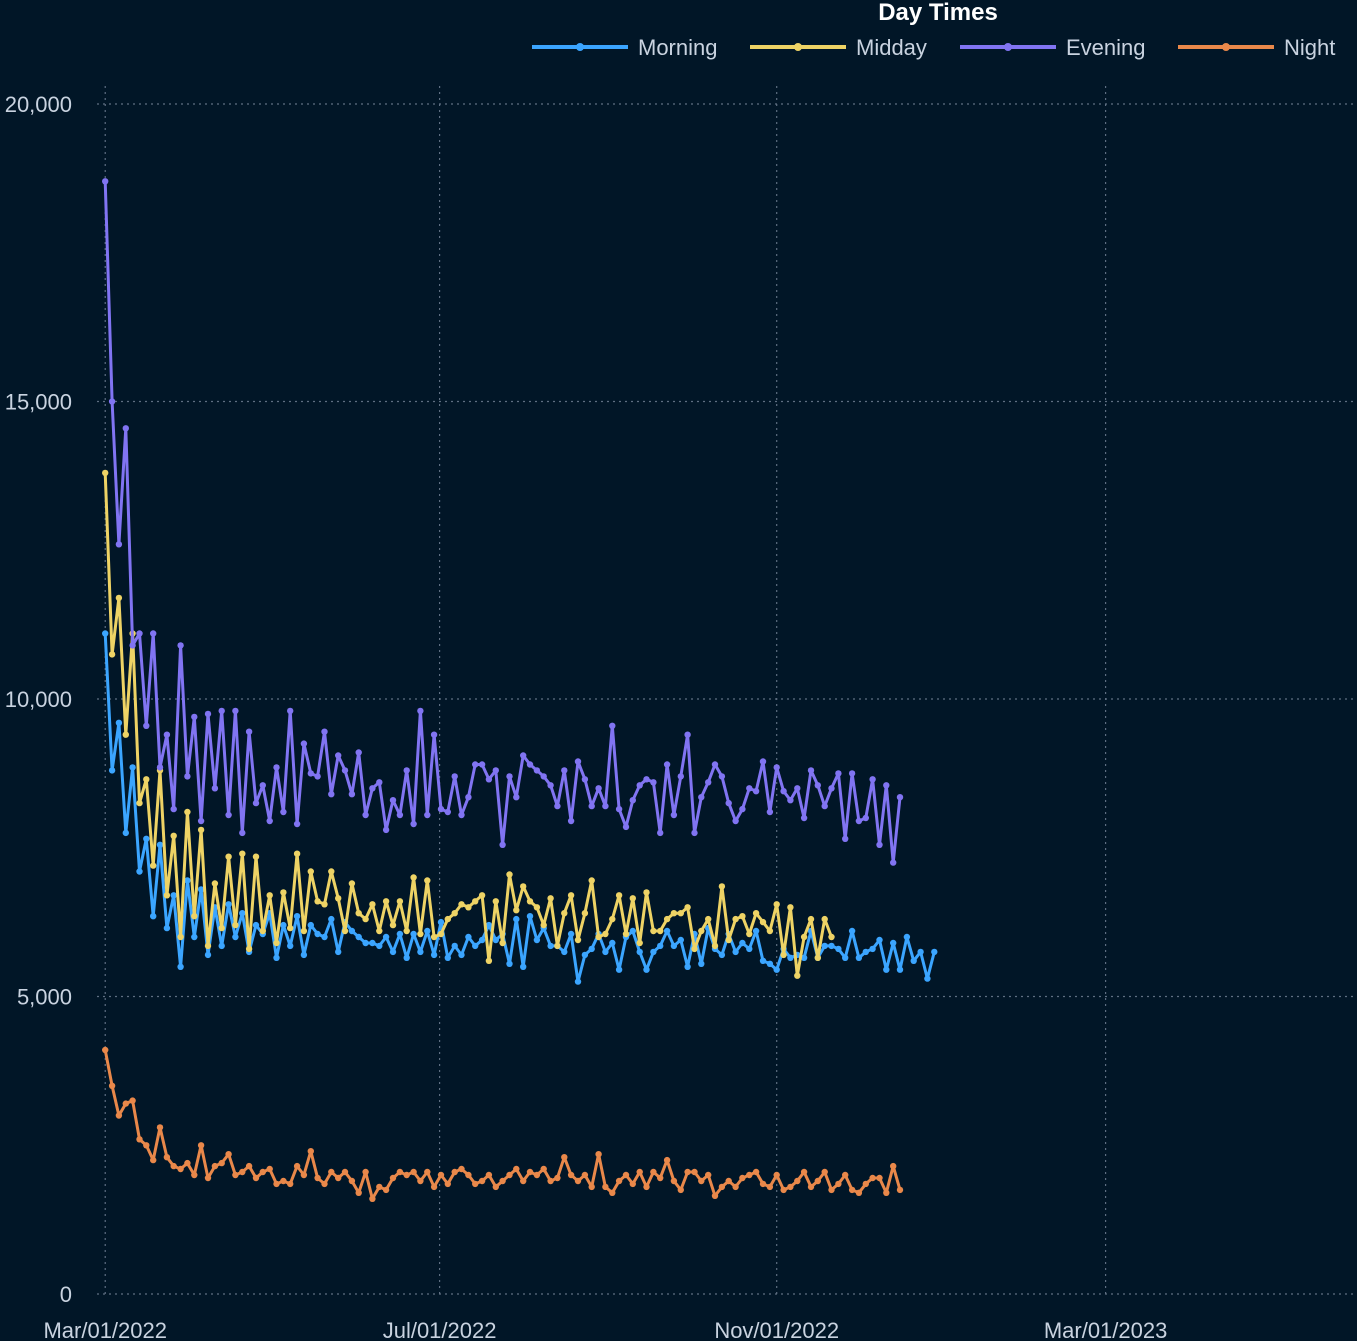 The width and height of the screenshot is (1357, 1341). Describe the element at coordinates (624, 47) in the screenshot. I see `legend-item-morning: Morning` at that location.